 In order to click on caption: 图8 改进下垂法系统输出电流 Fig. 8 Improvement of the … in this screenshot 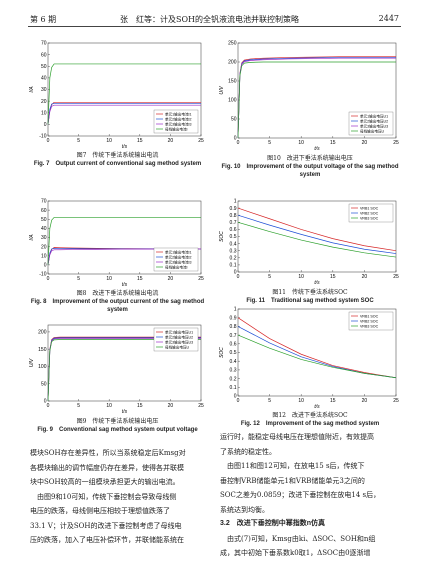, I will do `click(117, 302)`.